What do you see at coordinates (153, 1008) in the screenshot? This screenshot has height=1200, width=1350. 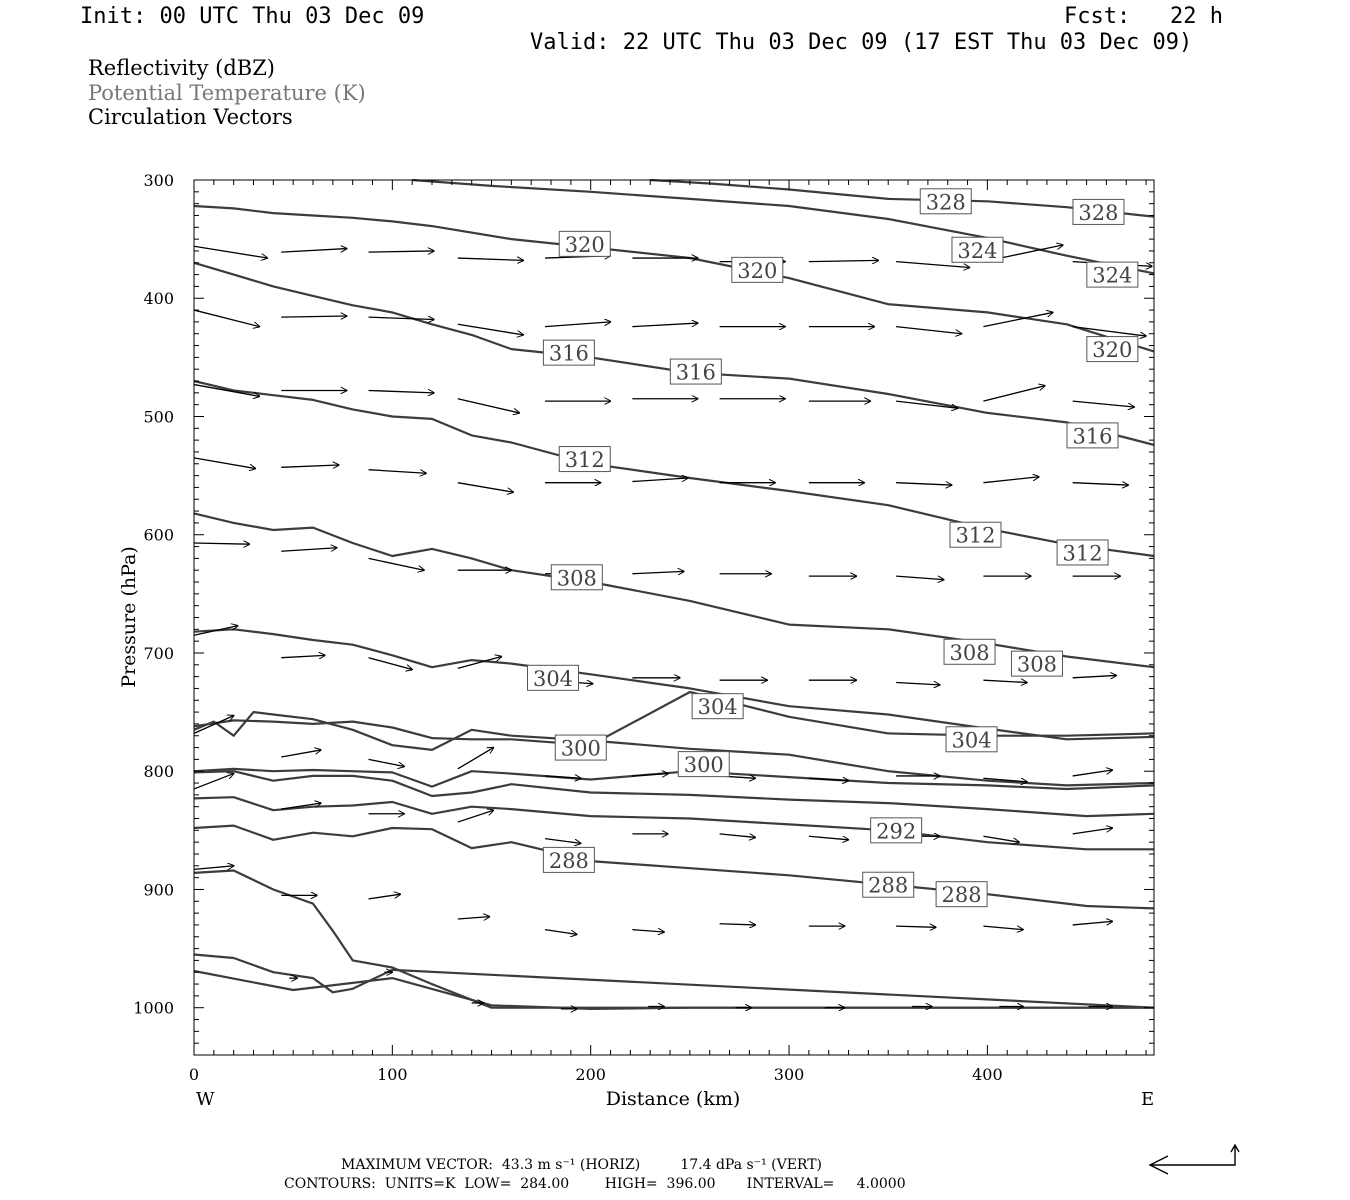 I see `y-tick-label-7: 1000` at bounding box center [153, 1008].